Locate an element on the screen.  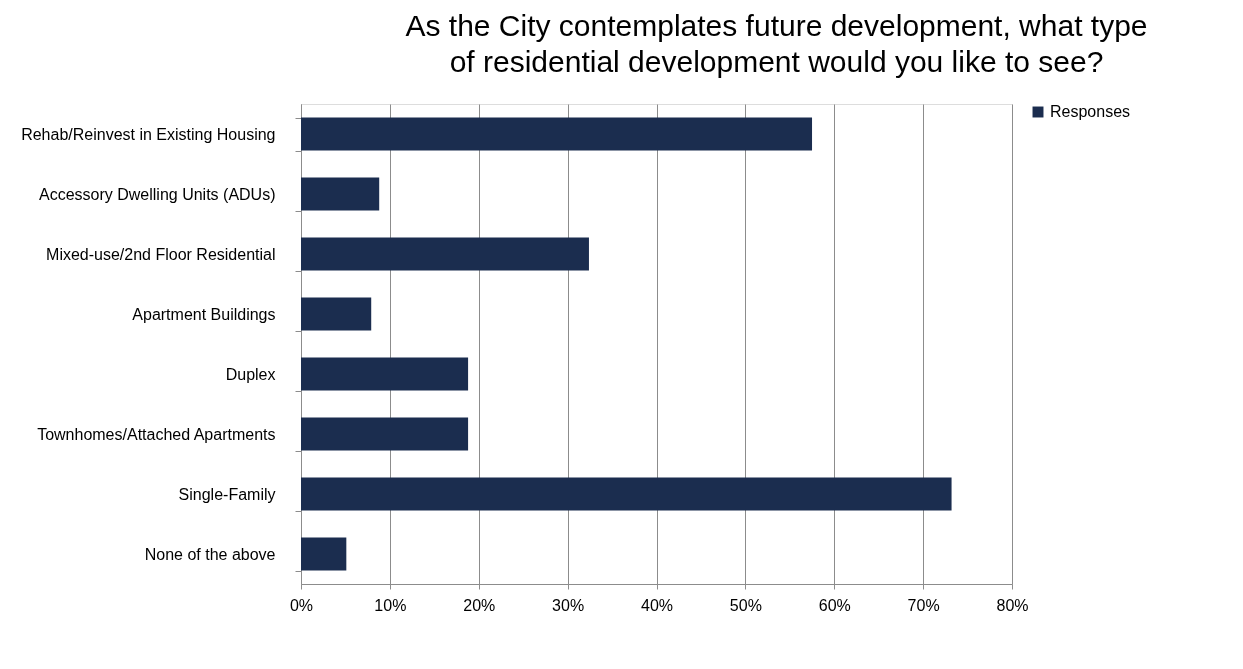
y-tick-label: None of the above is located at coordinates (210, 554).